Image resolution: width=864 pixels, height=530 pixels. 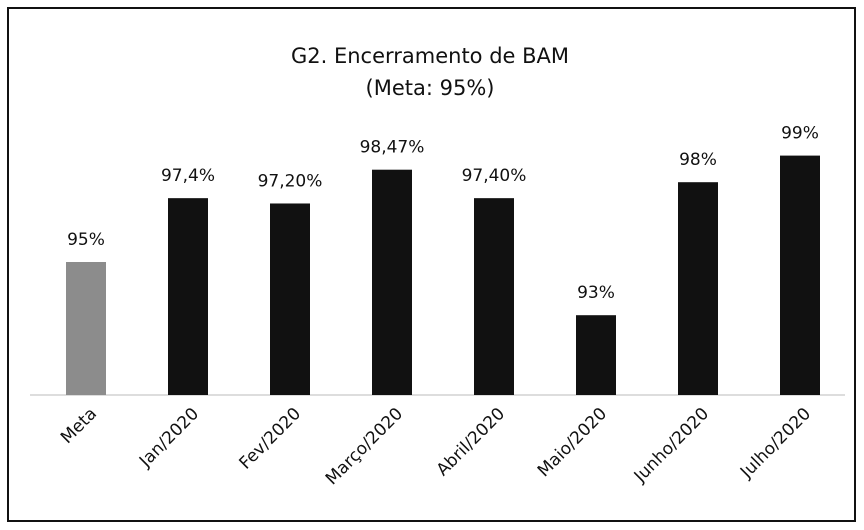 What do you see at coordinates (290, 181) in the screenshot?
I see `data-label: 97,20%` at bounding box center [290, 181].